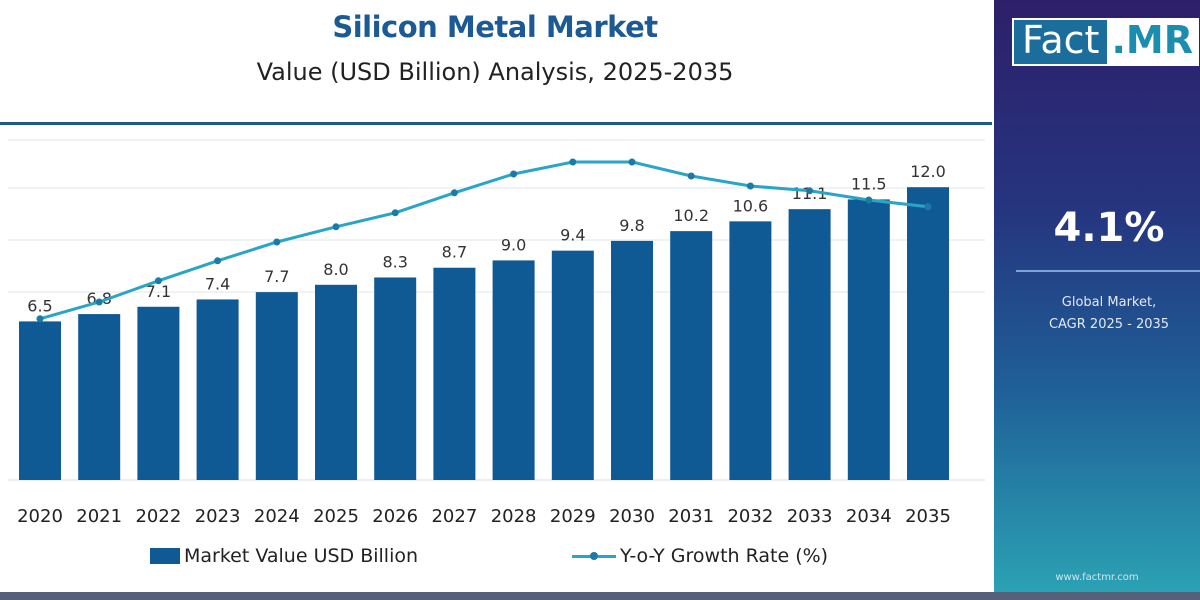 The width and height of the screenshot is (1200, 600). I want to click on bar-2030, so click(632, 360).